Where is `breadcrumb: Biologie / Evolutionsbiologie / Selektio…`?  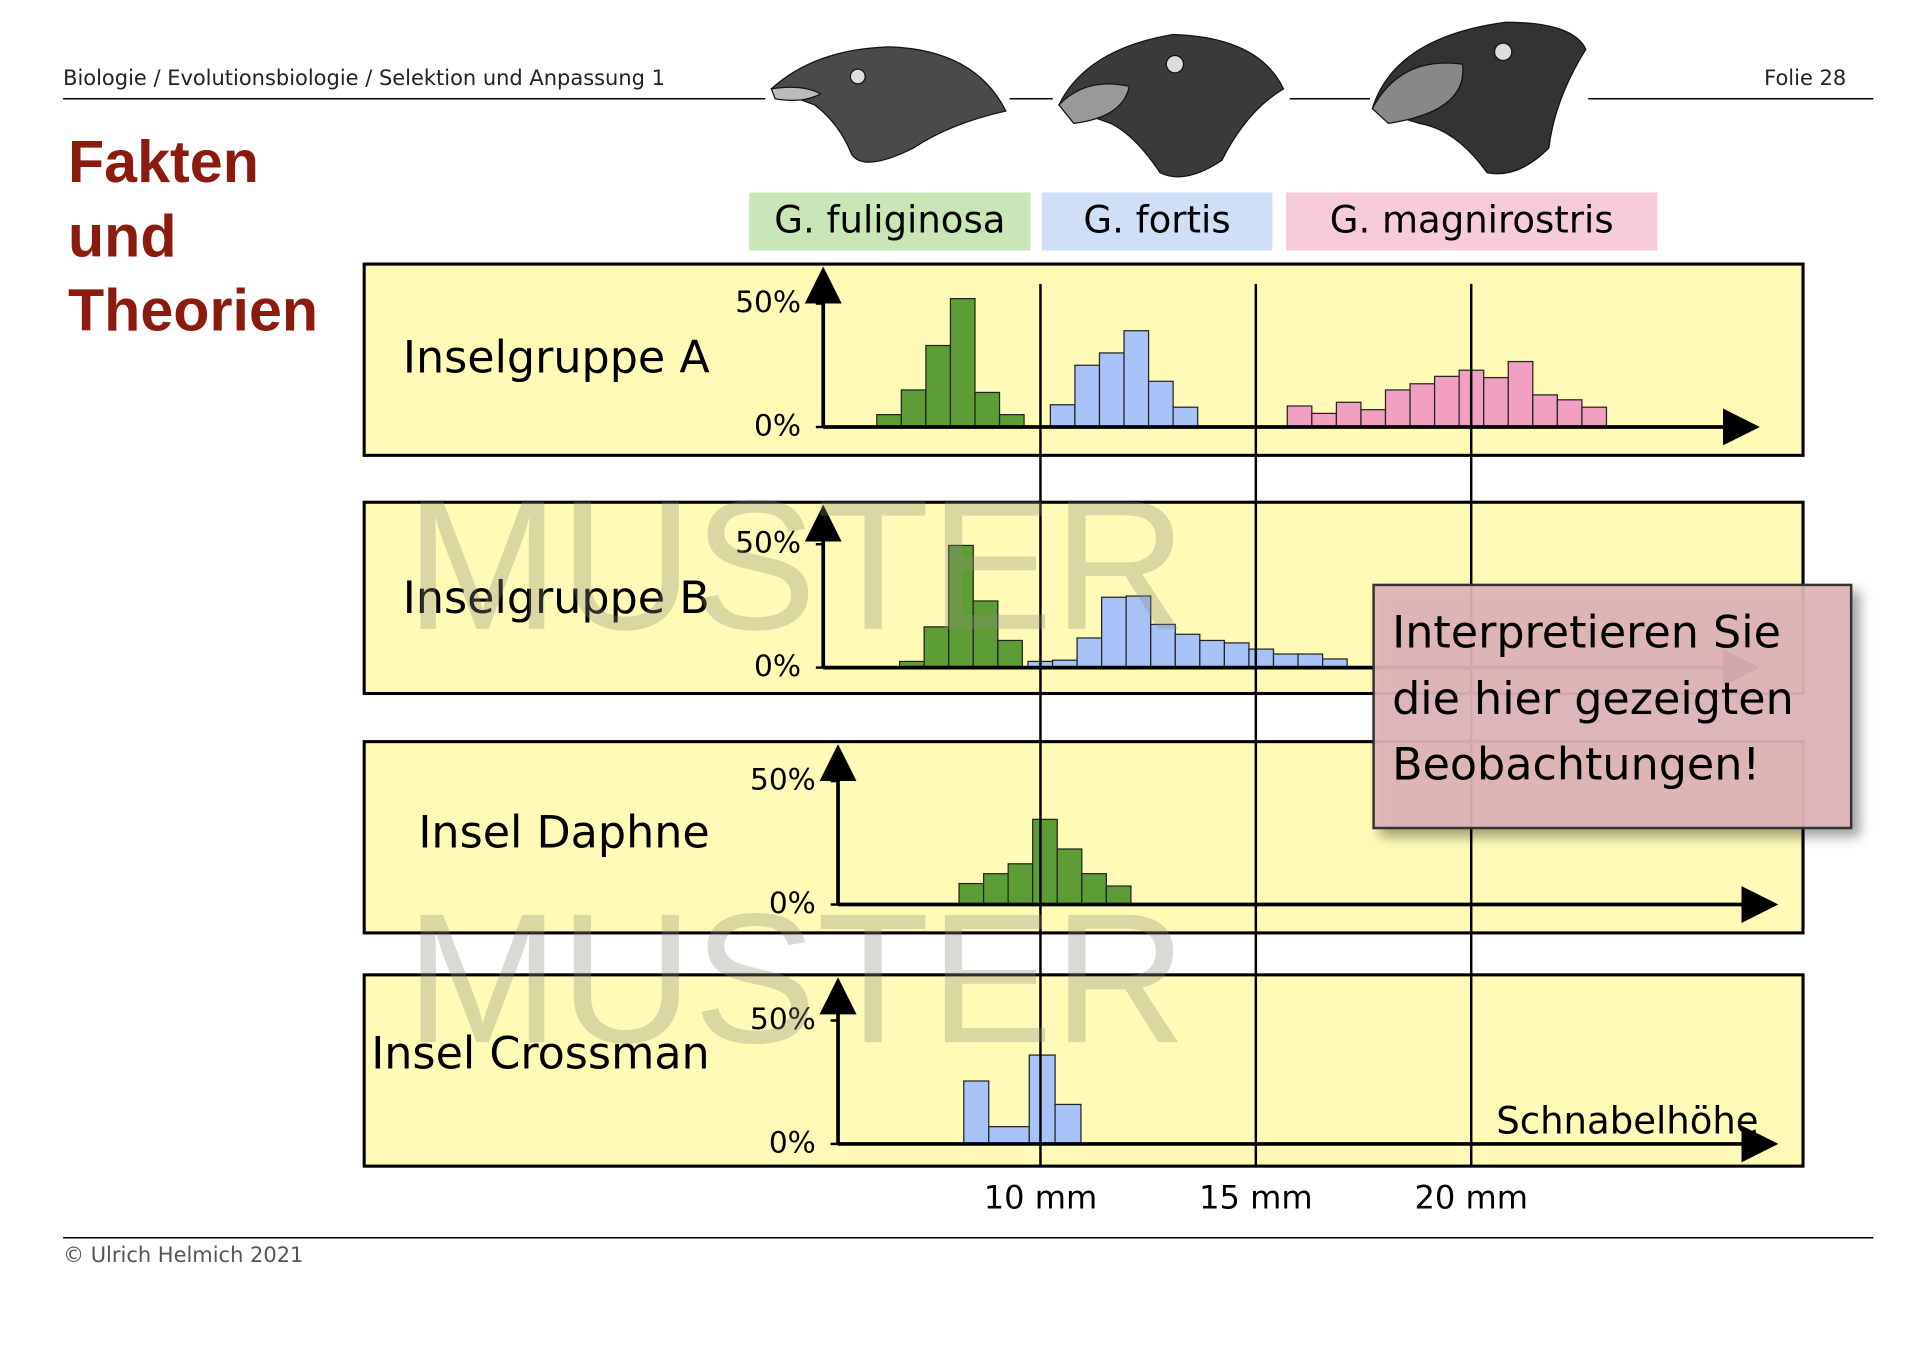 breadcrumb: Biologie / Evolutionsbiologie / Selektio… is located at coordinates (364, 78).